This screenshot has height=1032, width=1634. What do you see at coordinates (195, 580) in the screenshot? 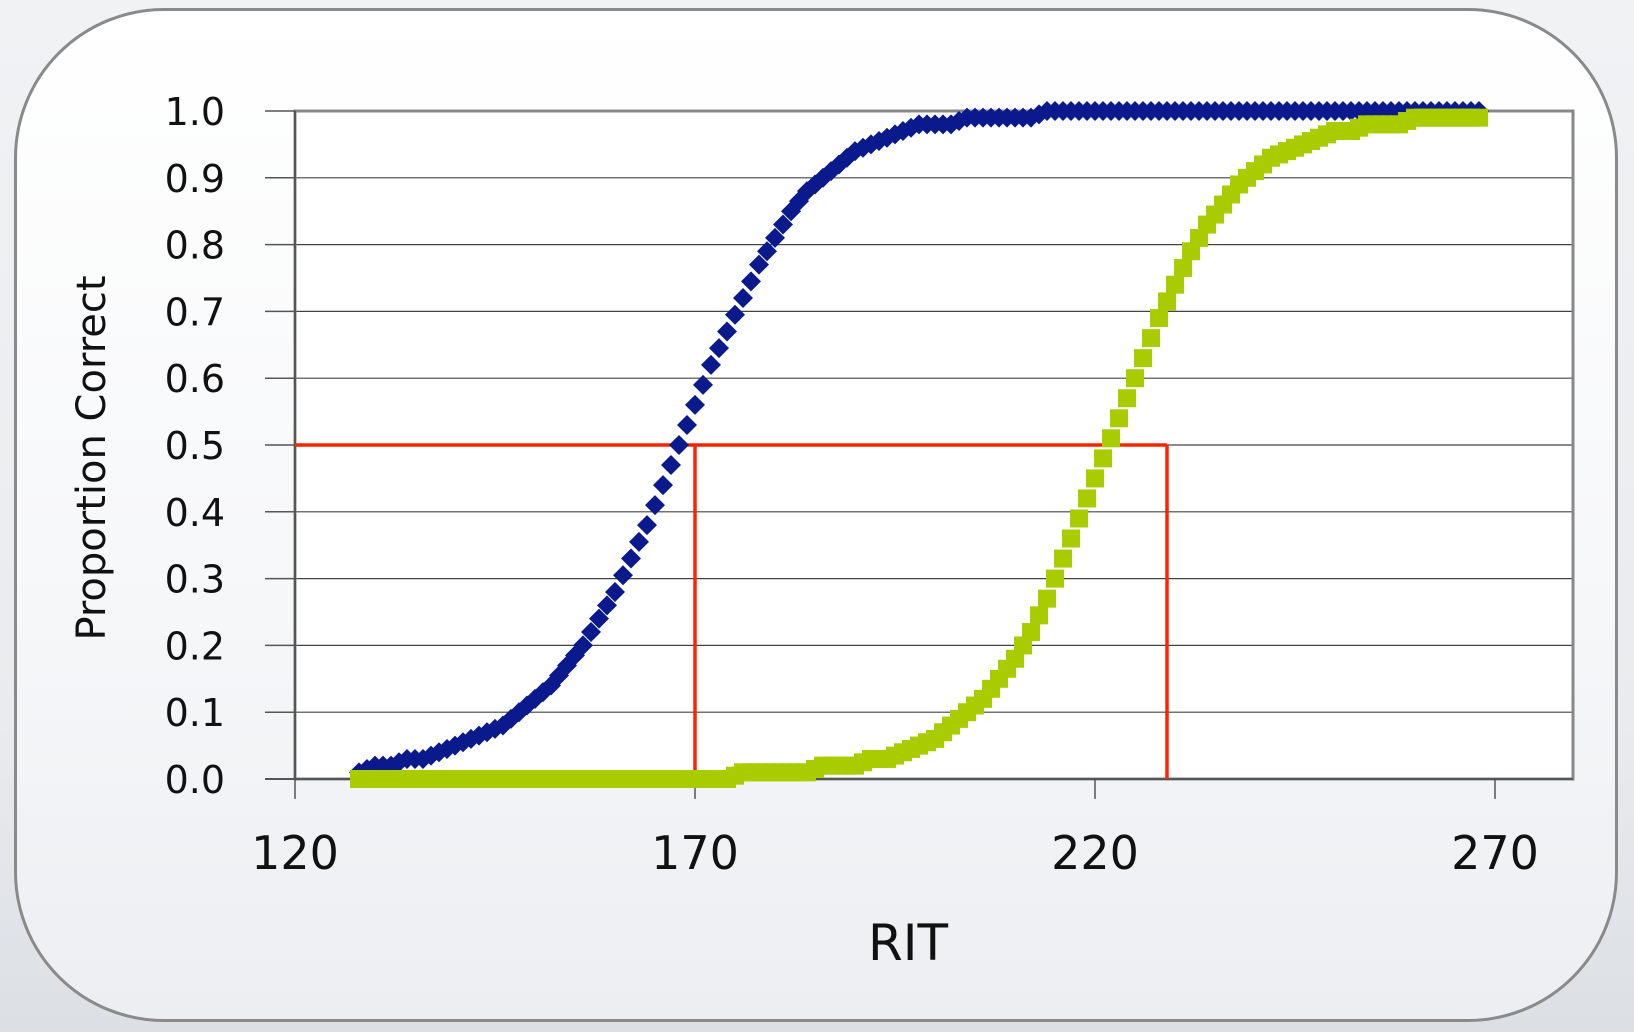
I see `y-tick-label: 0.3` at bounding box center [195, 580].